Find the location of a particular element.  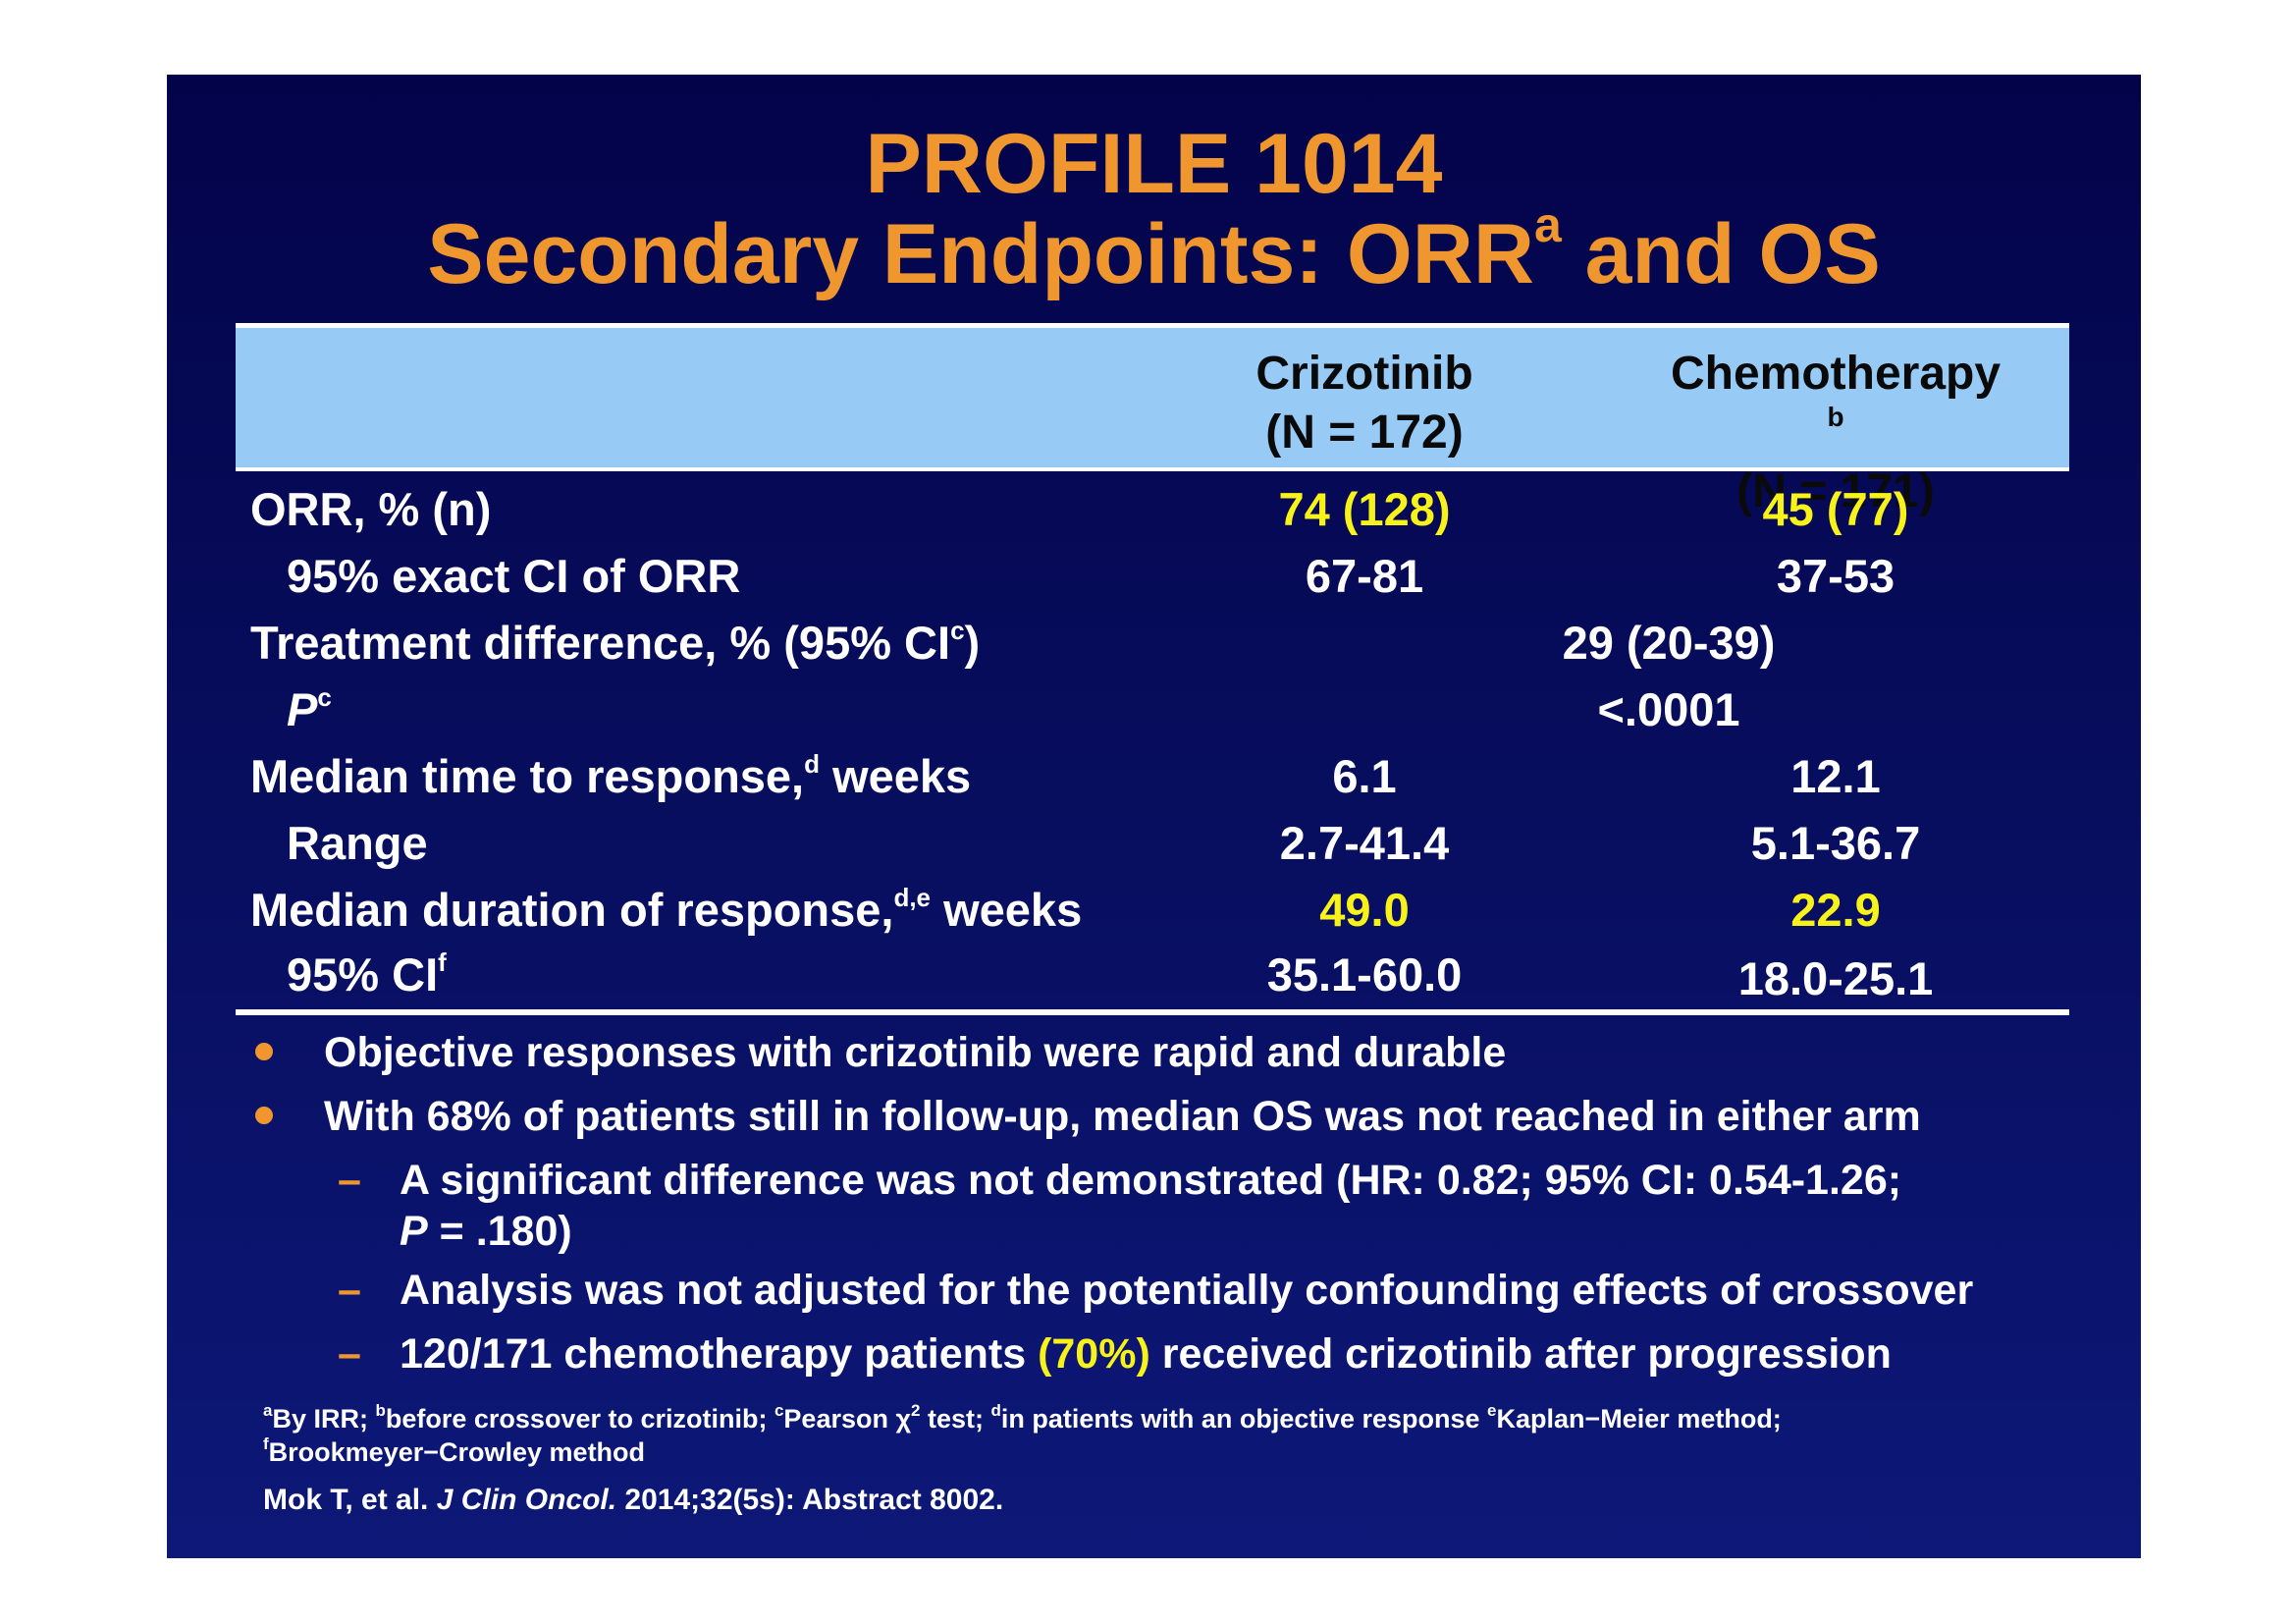

cell-chemotherapy: 22.9 is located at coordinates (1836, 910).